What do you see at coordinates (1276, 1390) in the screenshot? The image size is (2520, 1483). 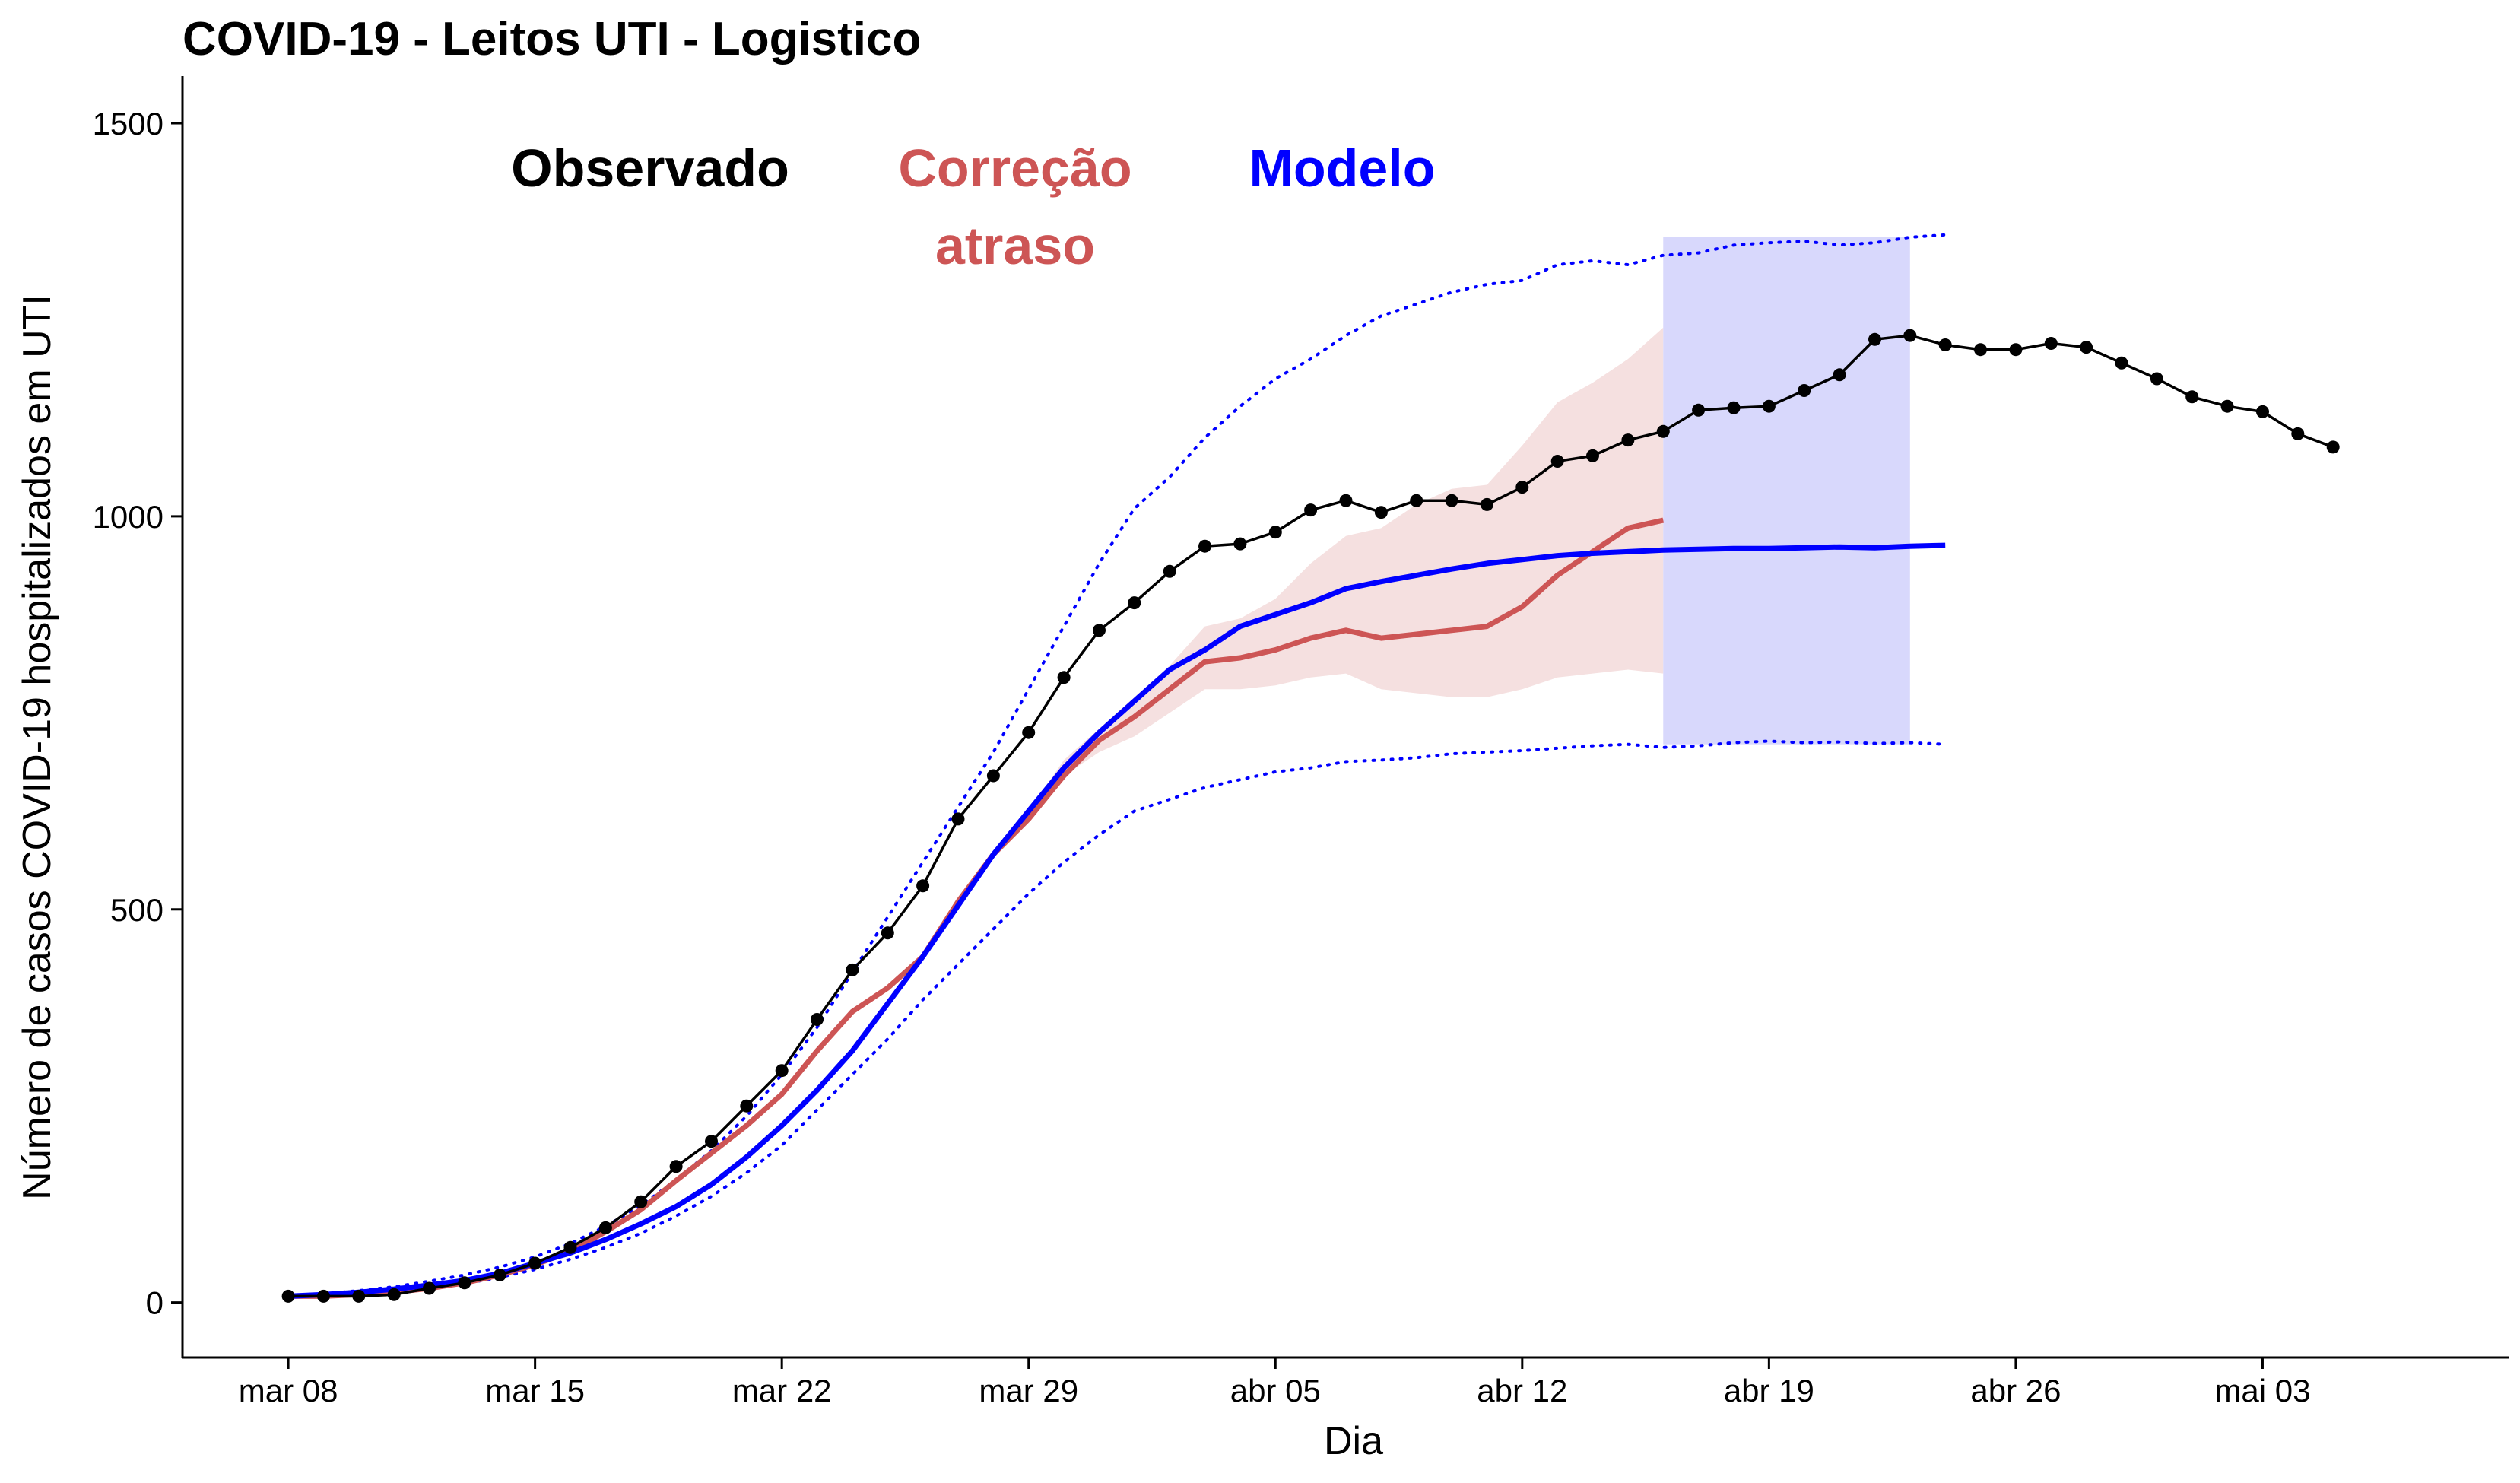 I see `x-tick-label: abr 05` at bounding box center [1276, 1390].